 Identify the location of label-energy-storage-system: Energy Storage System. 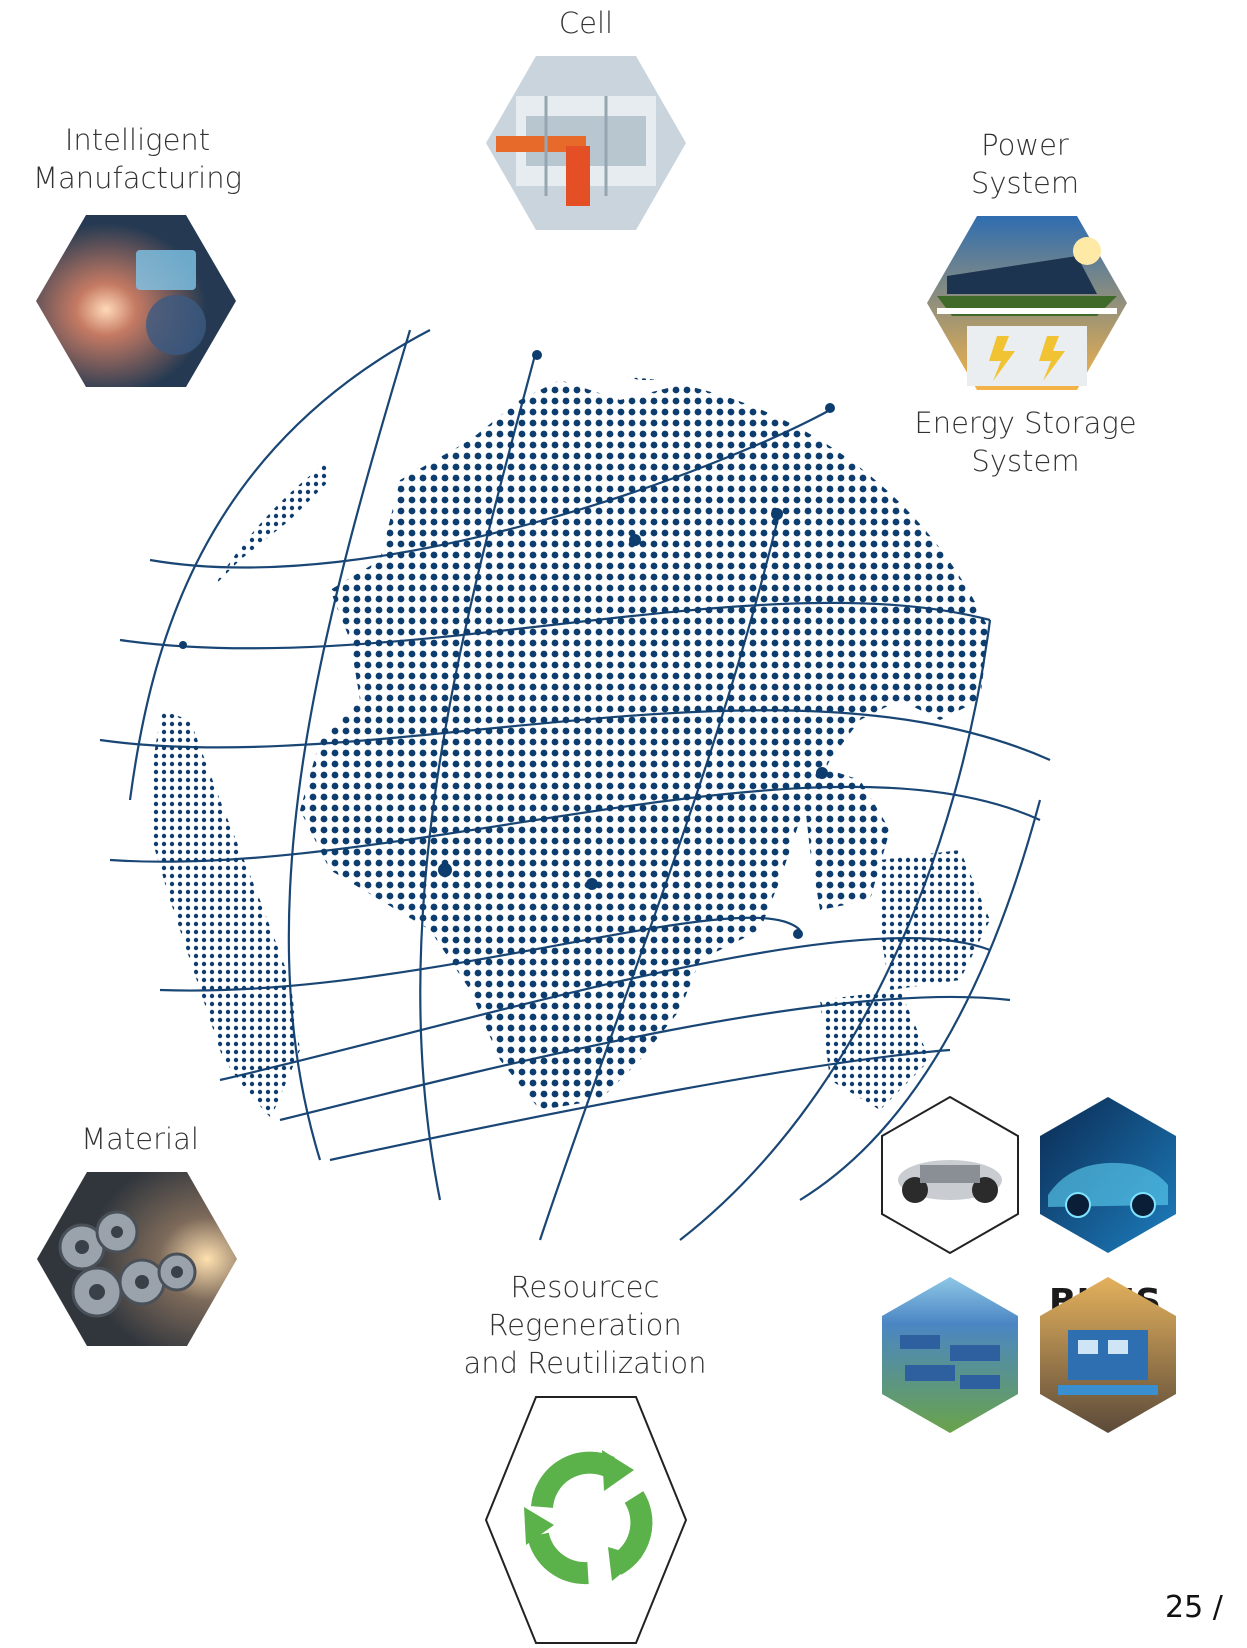
(1025, 442).